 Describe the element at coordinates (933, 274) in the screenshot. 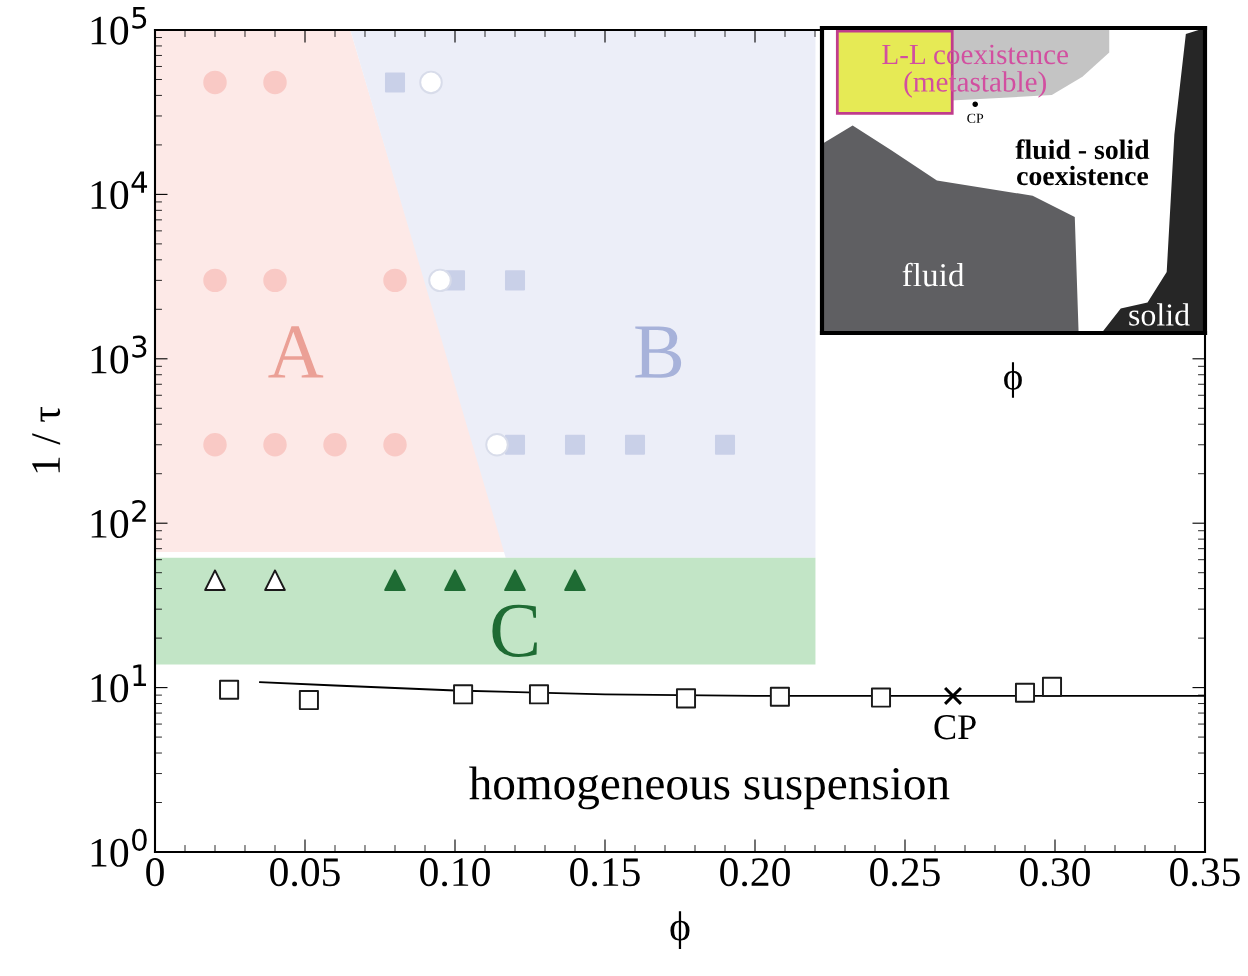

I see `annotation: fluid` at that location.